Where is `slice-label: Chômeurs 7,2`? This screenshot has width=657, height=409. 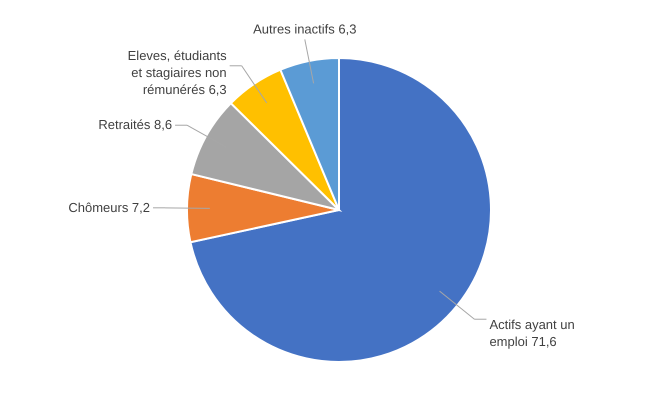 slice-label: Chômeurs 7,2 is located at coordinates (109, 207).